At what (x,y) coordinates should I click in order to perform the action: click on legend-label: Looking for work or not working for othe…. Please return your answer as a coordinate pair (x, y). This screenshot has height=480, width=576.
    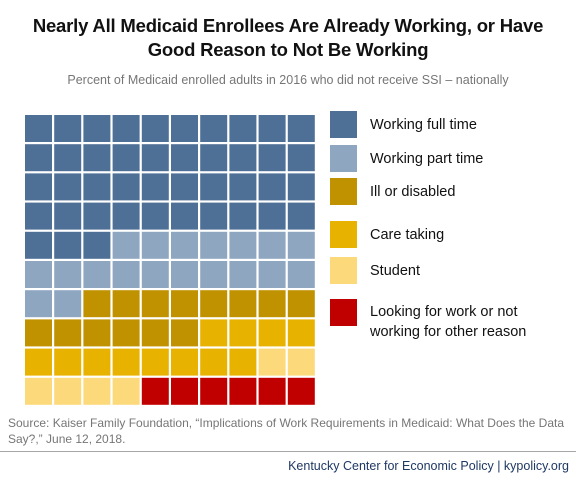
    Looking at the image, I should click on (448, 322).